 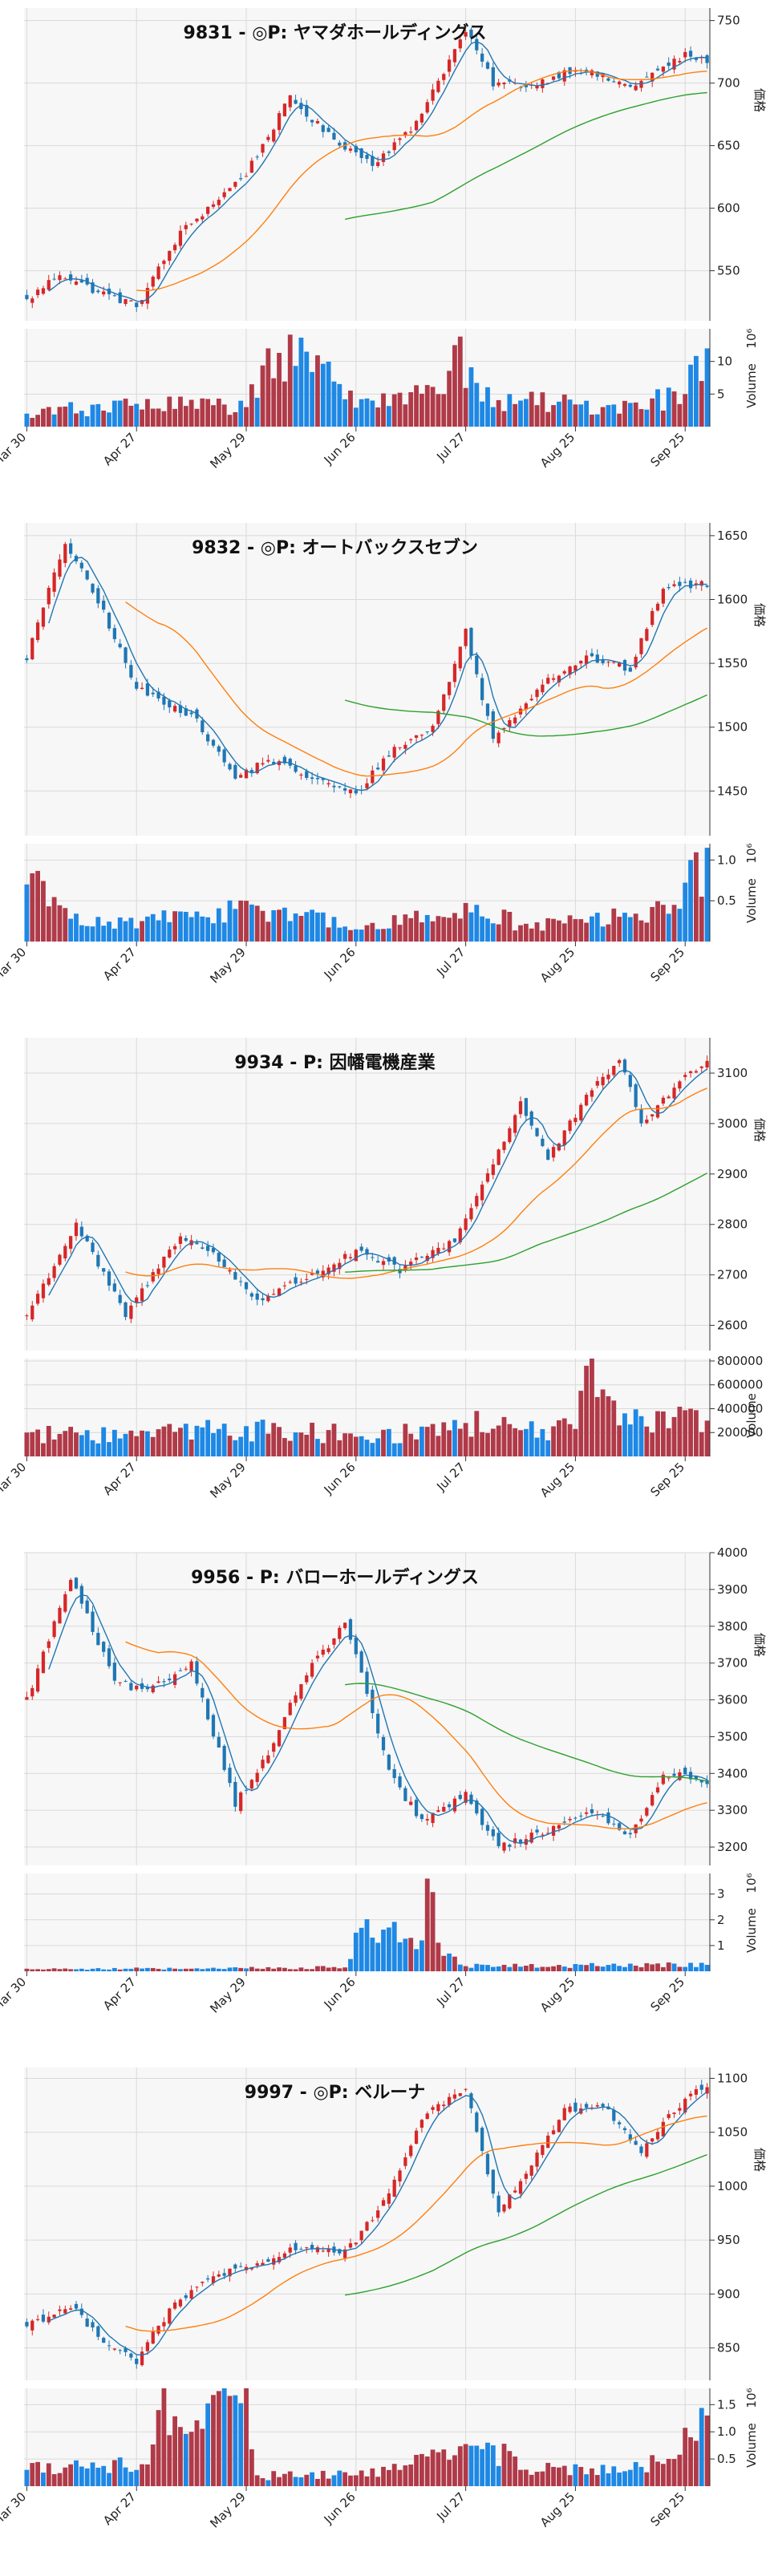 I want to click on volume-tick-label: 0.5, so click(x=726, y=900).